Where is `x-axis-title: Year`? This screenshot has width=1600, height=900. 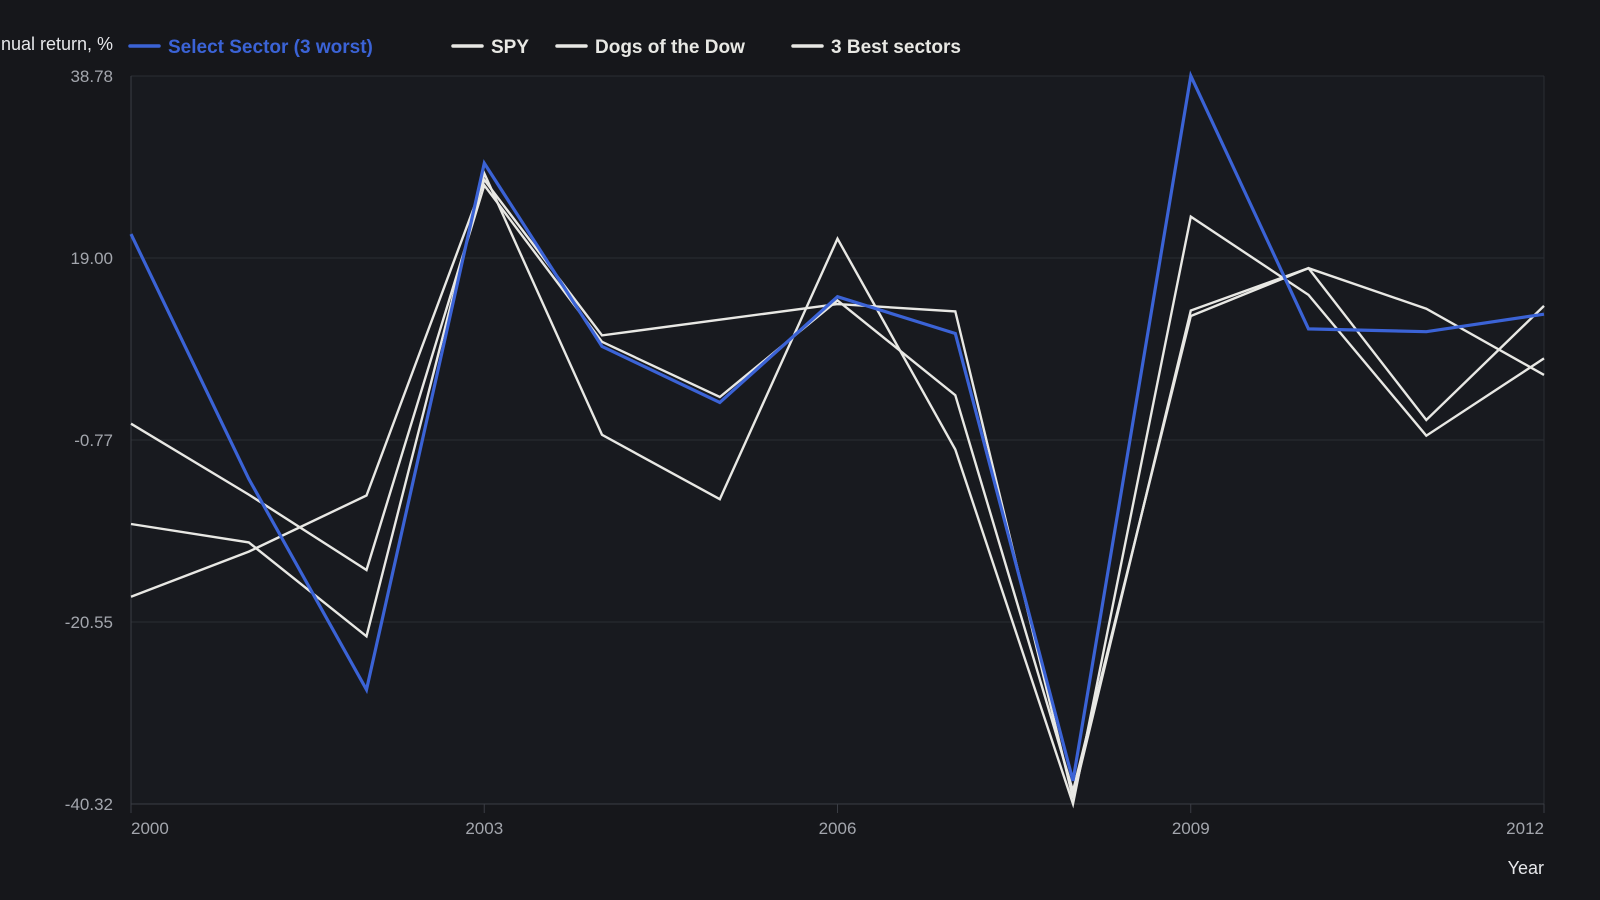 x-axis-title: Year is located at coordinates (1526, 868).